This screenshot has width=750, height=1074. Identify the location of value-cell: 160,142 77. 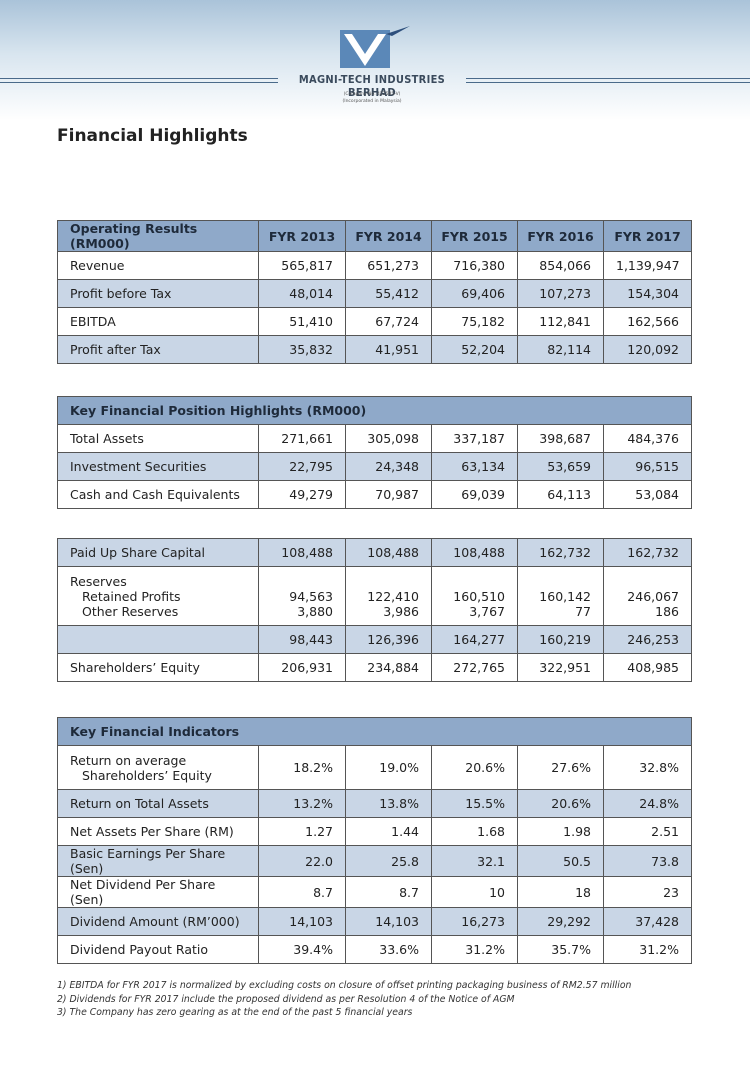
(560, 596).